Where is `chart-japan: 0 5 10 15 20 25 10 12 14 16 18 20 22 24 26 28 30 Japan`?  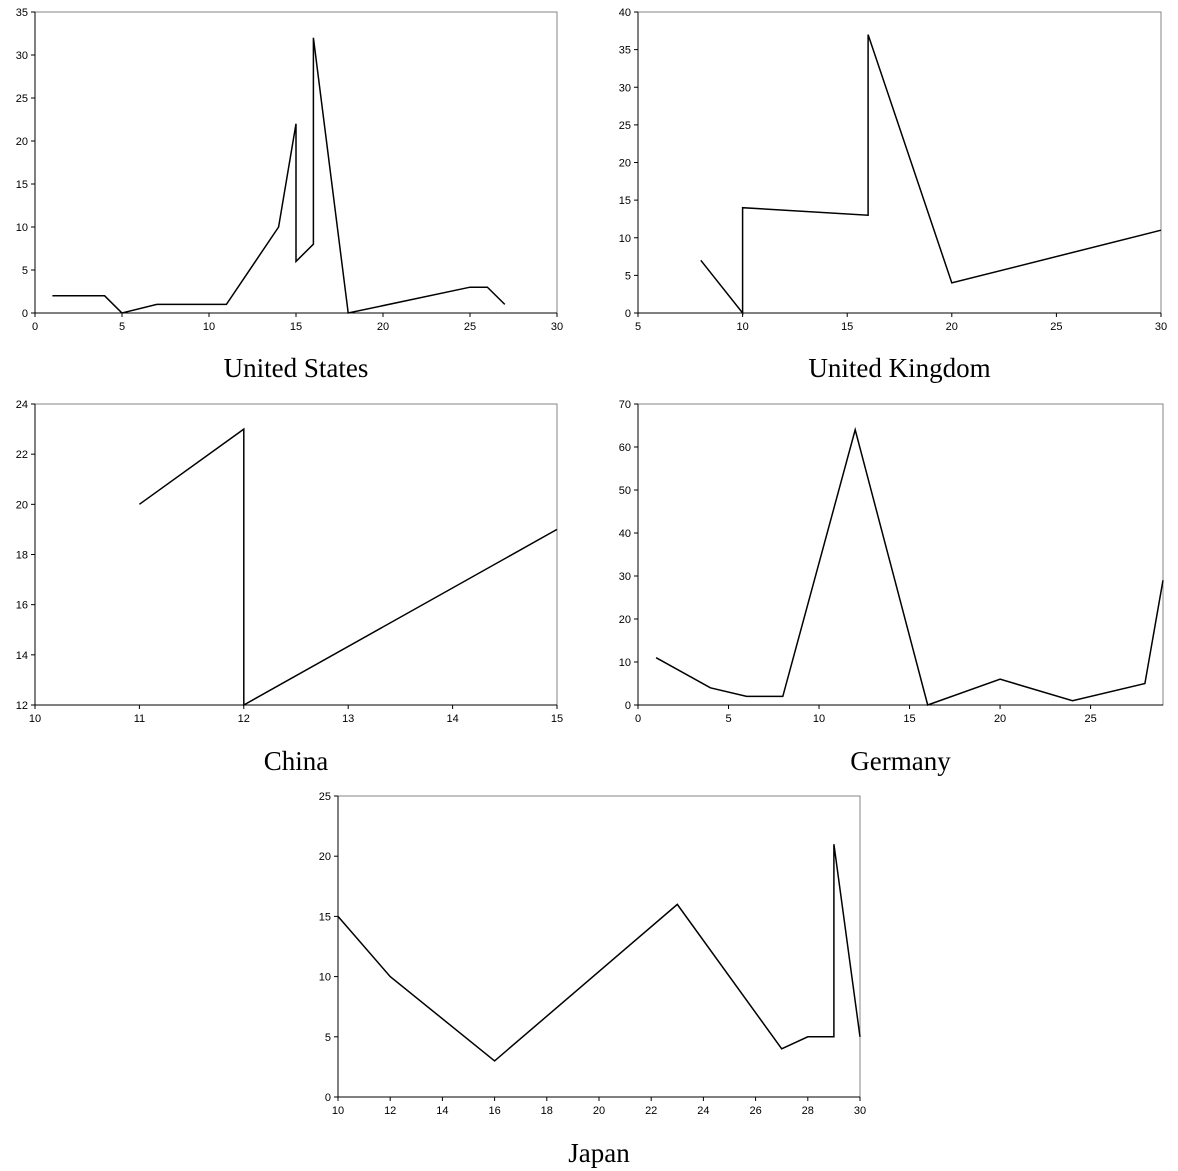 chart-japan: 0 5 10 15 20 25 10 12 14 16 18 20 22 24 26 28 30 Japan is located at coordinates (592, 979).